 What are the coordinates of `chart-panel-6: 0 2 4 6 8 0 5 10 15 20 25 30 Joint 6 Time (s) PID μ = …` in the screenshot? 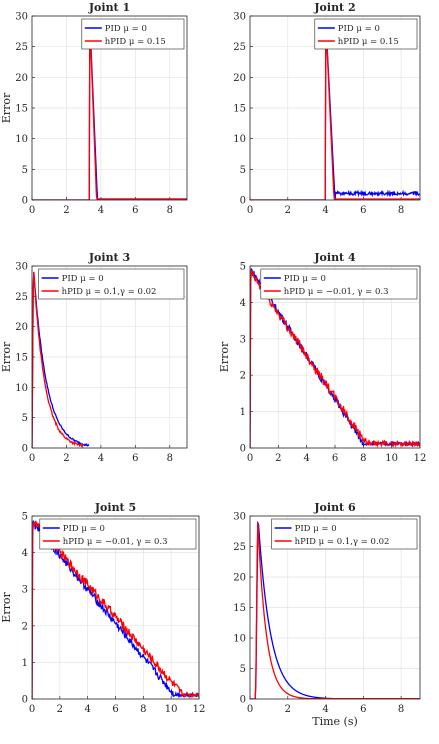 It's located at (327, 614).